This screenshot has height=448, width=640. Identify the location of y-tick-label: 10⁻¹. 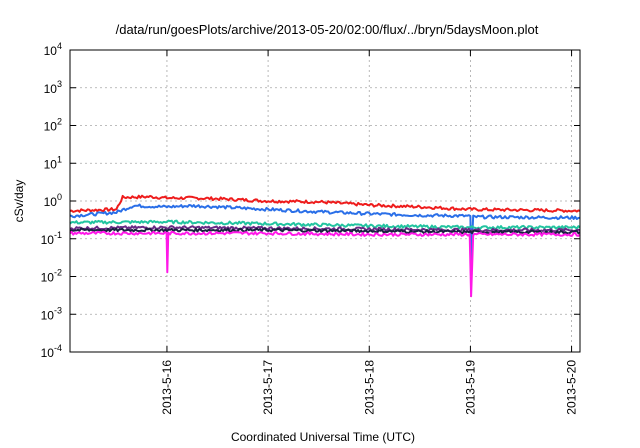
(51, 238).